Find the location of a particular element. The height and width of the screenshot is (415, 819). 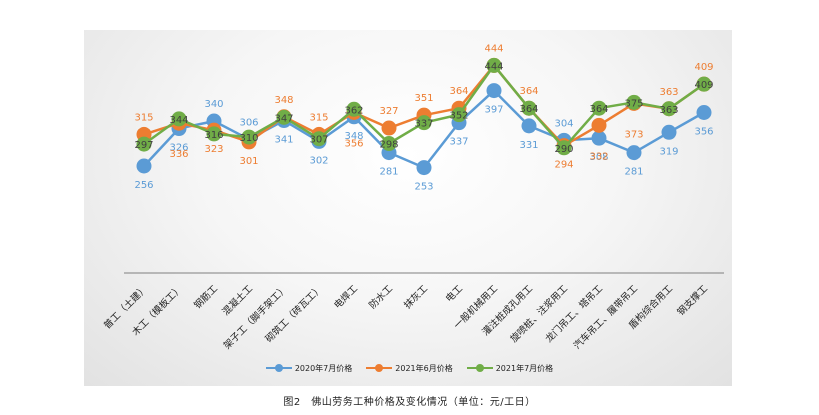

data-label-series-1-12: 294 is located at coordinates (563, 165).